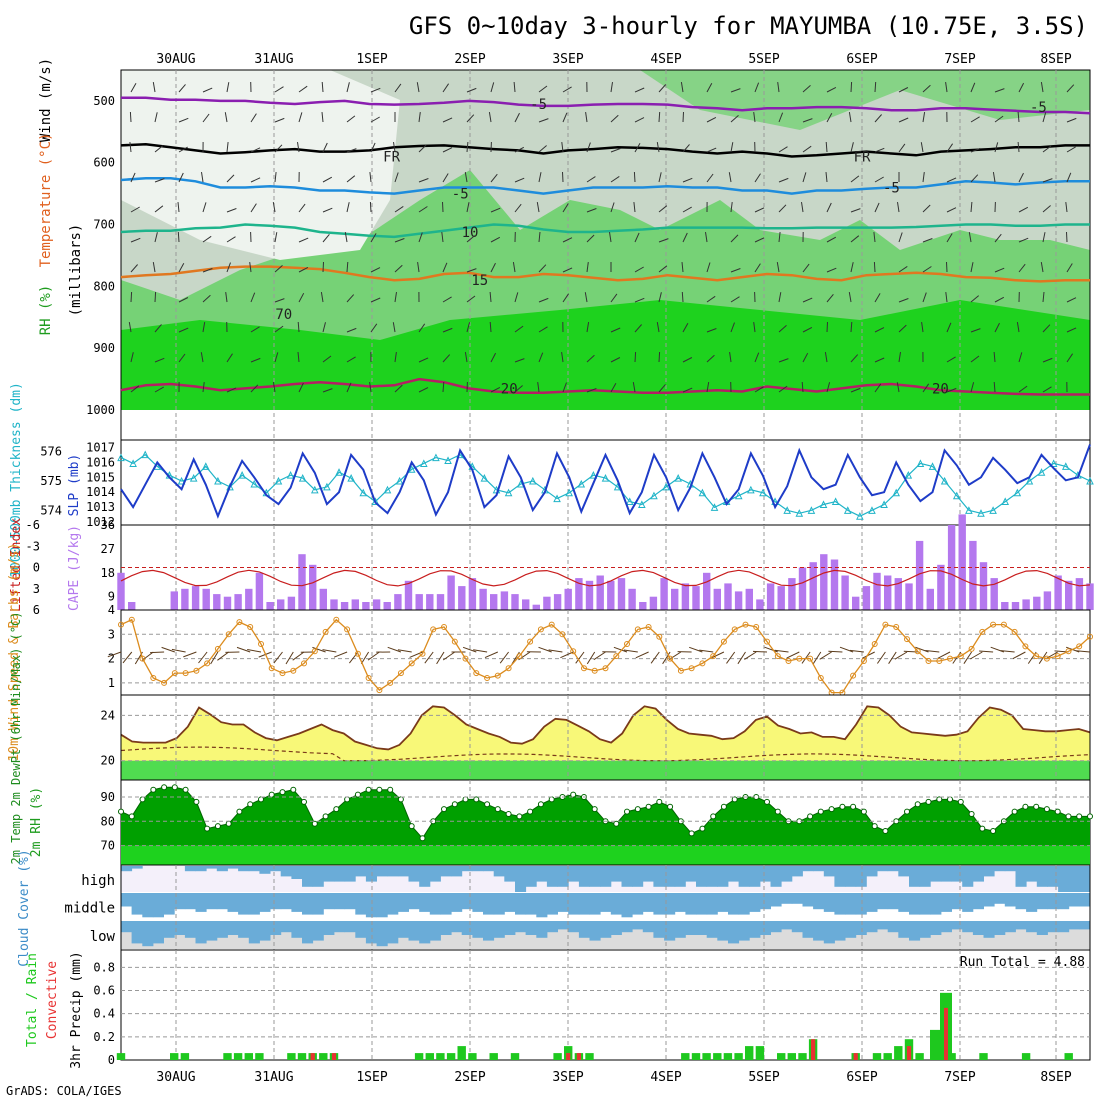  Describe the element at coordinates (568, 1056) in the screenshot. I see `precip-convective-bar` at that location.